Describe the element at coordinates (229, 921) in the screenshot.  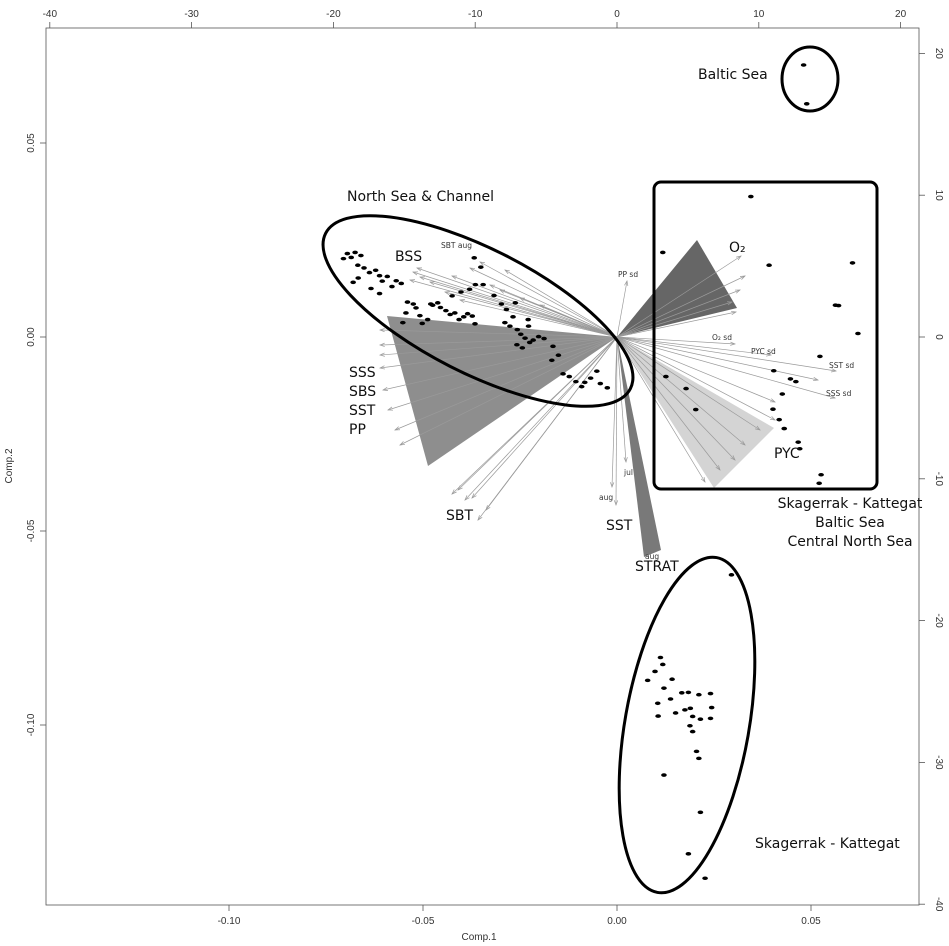
I see `x-tick-label: -0.10` at that location.